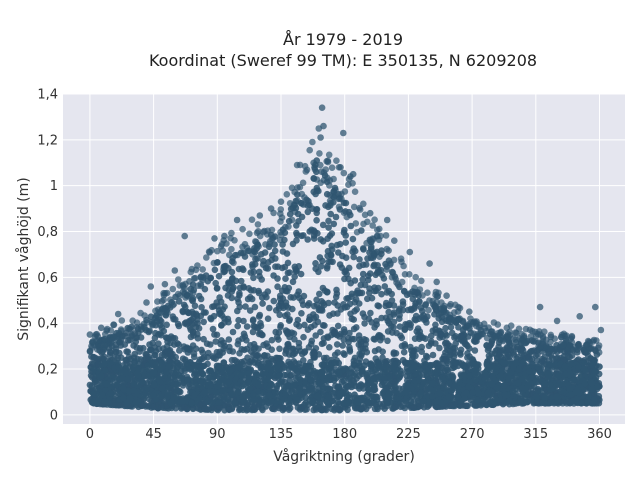  What do you see at coordinates (90, 434) in the screenshot?
I see `x-tick-label: 0` at bounding box center [90, 434].